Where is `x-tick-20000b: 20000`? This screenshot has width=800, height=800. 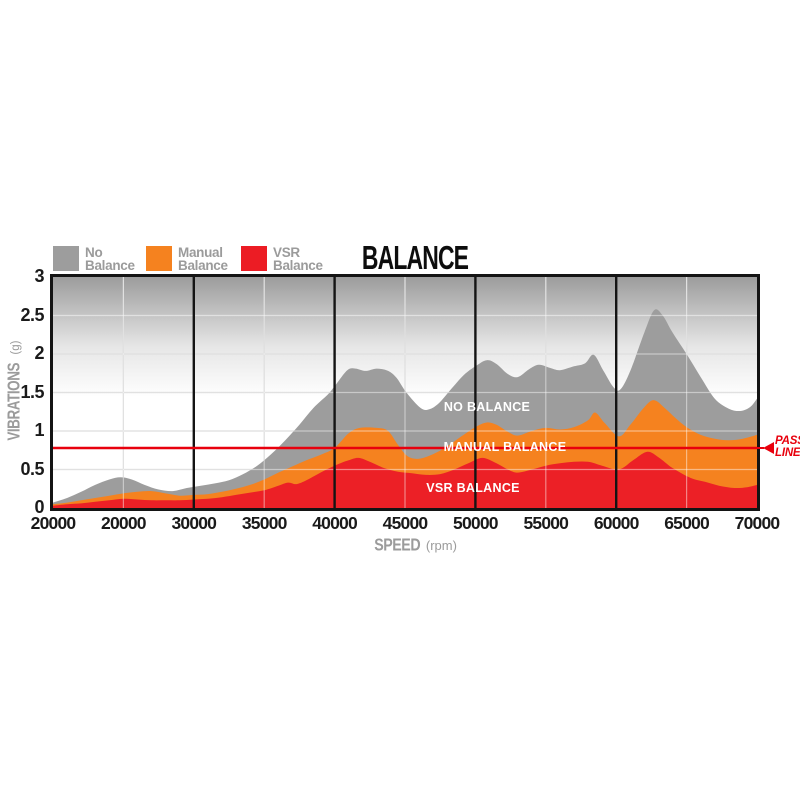 x-tick-20000b: 20000 is located at coordinates (123, 523).